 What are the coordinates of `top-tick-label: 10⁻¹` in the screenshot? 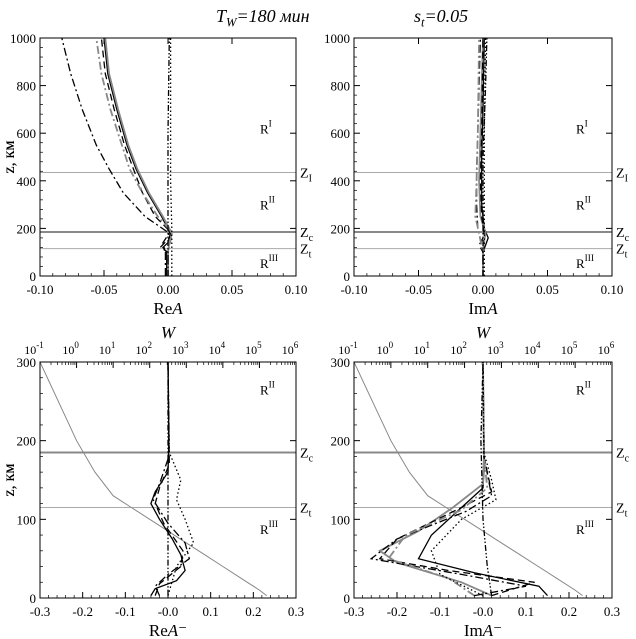 It's located at (34, 348).